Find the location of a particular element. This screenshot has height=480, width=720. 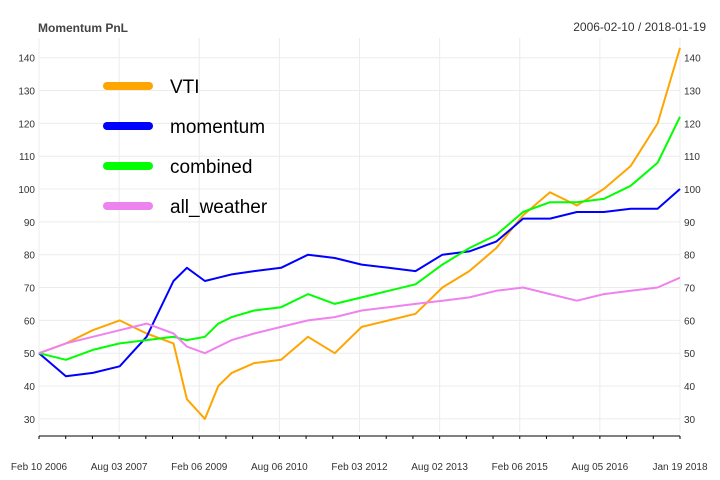

y-tick-label-right: 30 is located at coordinates (690, 420).